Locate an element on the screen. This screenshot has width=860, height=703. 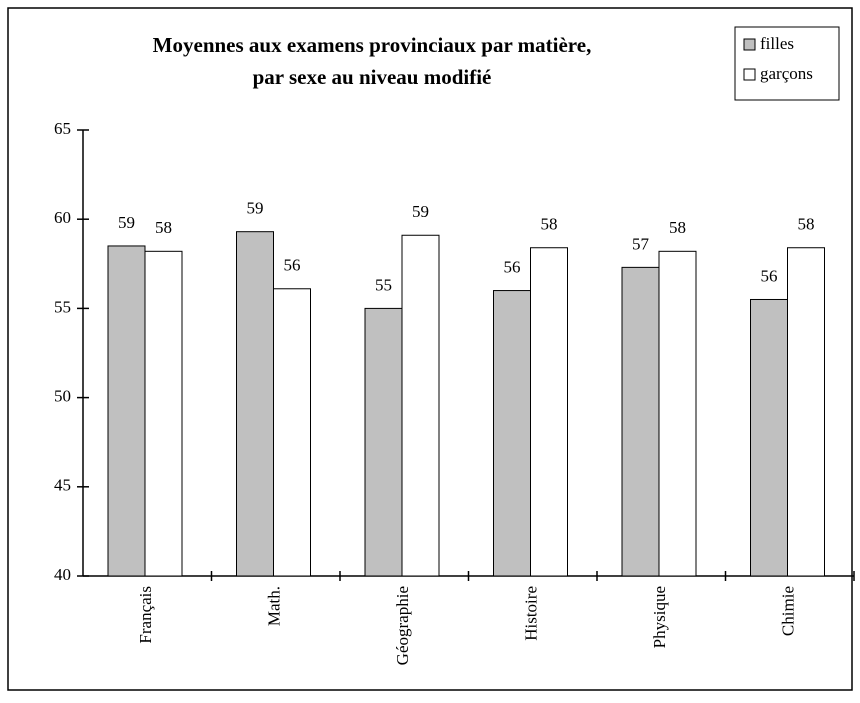
x-tick-label: Histoire is located at coordinates (531, 613).